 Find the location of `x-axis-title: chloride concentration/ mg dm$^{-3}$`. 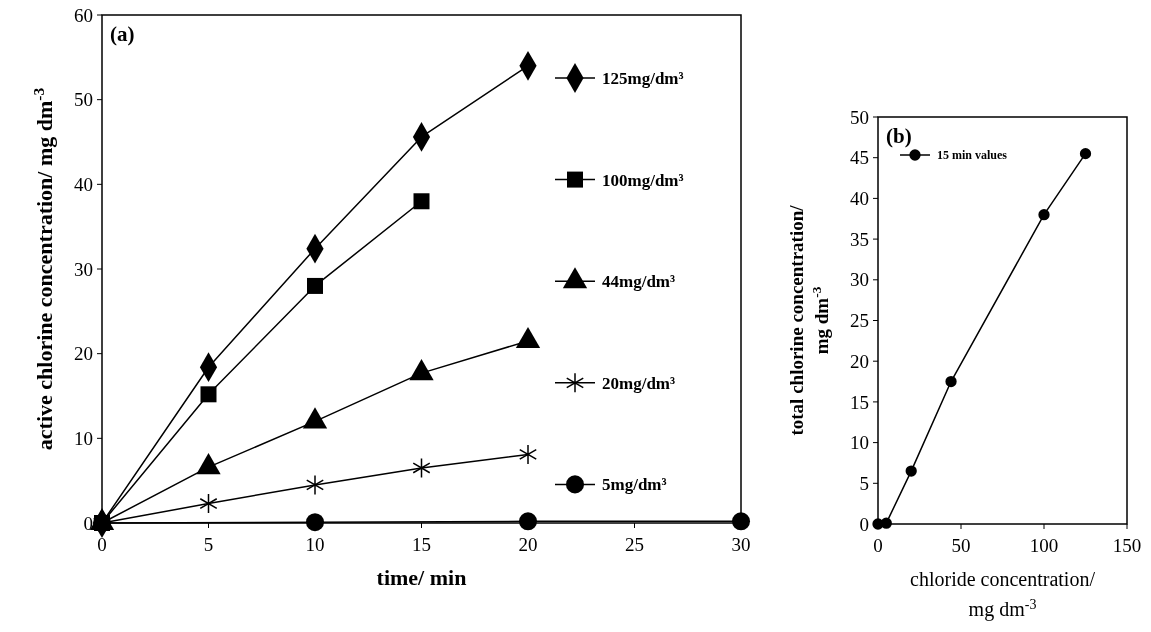

x-axis-title: chloride concentration/ mg dm$^{-3}$ is located at coordinates (1003, 594).